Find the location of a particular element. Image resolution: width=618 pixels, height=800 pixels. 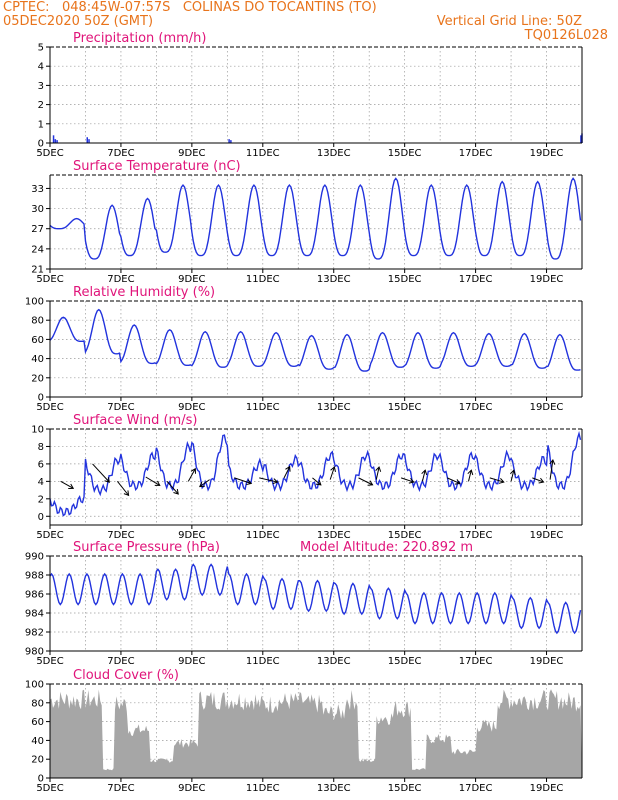

pres-line is located at coordinates (315, 599).